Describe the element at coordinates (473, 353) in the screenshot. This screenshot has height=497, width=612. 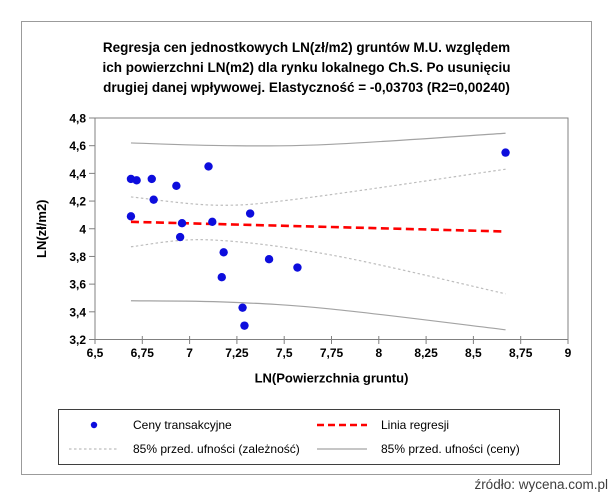
I see `x-tick-label: 8,5` at that location.